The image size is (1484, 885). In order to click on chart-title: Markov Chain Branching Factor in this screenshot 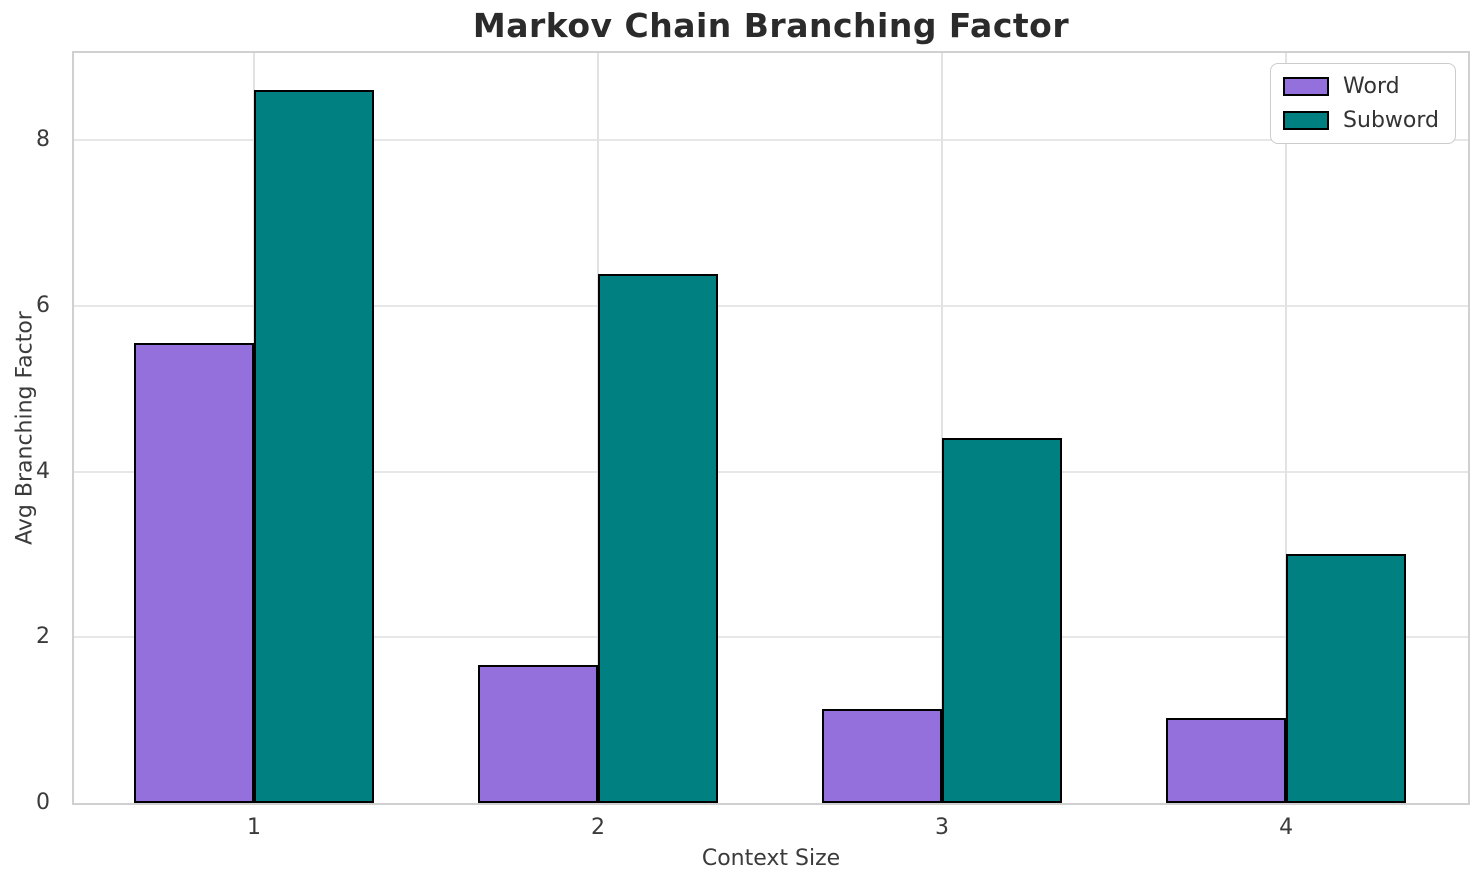, I will do `click(771, 25)`.